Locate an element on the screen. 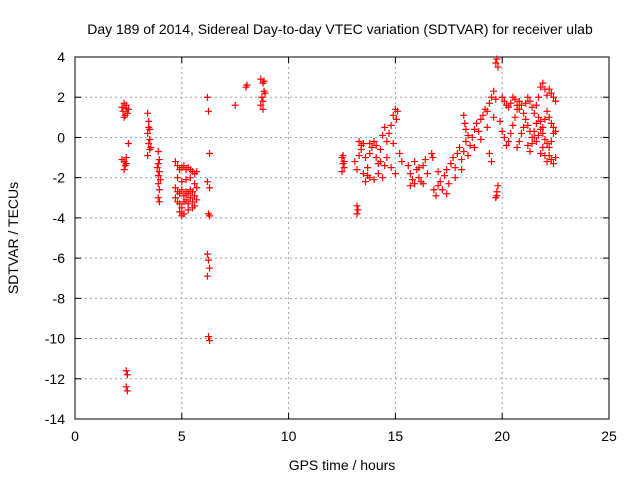 The height and width of the screenshot is (480, 640). x-tick-label: 15 is located at coordinates (396, 436).